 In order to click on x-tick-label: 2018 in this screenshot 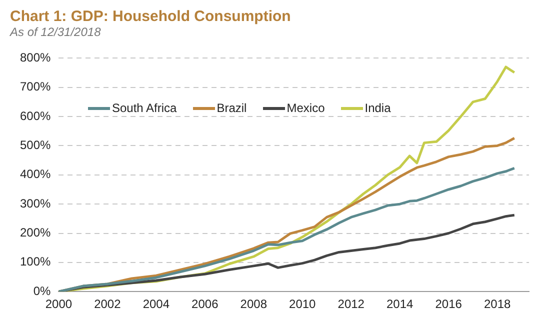, I will do `click(497, 304)`.